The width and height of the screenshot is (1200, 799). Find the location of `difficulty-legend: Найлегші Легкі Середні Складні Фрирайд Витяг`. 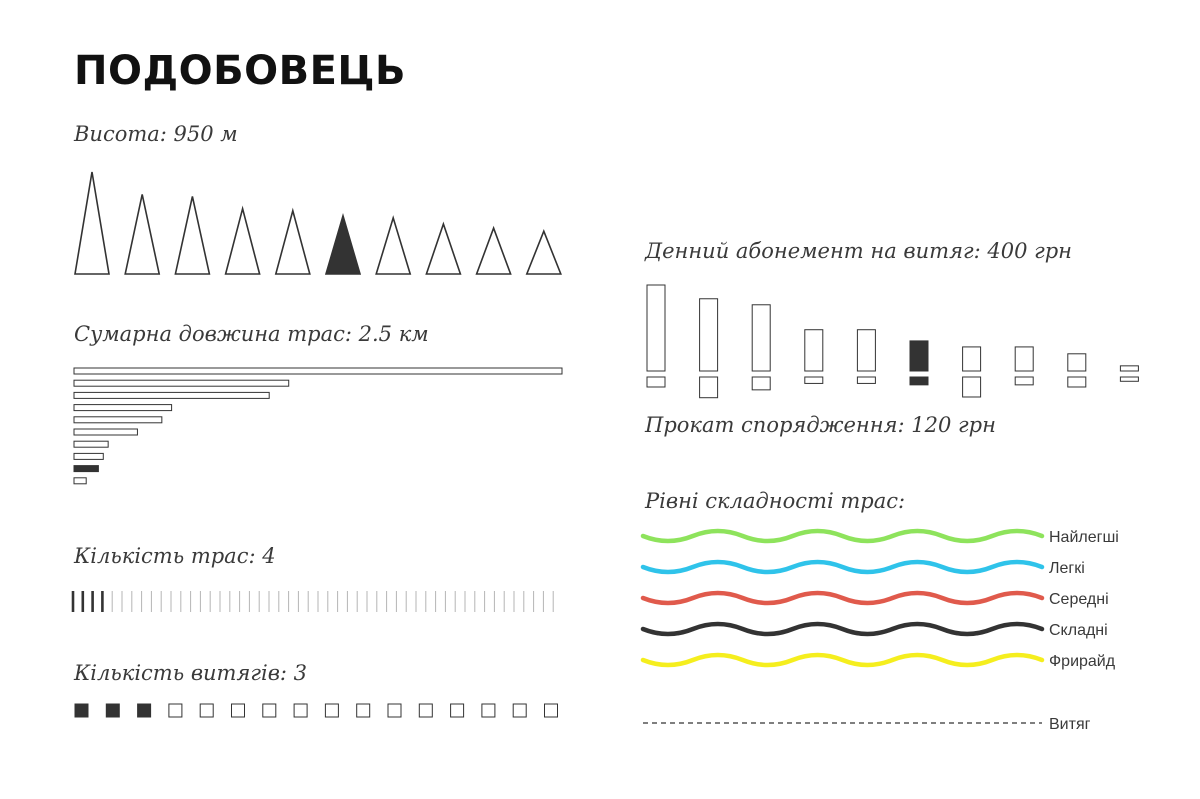

difficulty-legend: Найлегші Легкі Середні Складні Фрирайд Витяг is located at coordinates (879, 630).